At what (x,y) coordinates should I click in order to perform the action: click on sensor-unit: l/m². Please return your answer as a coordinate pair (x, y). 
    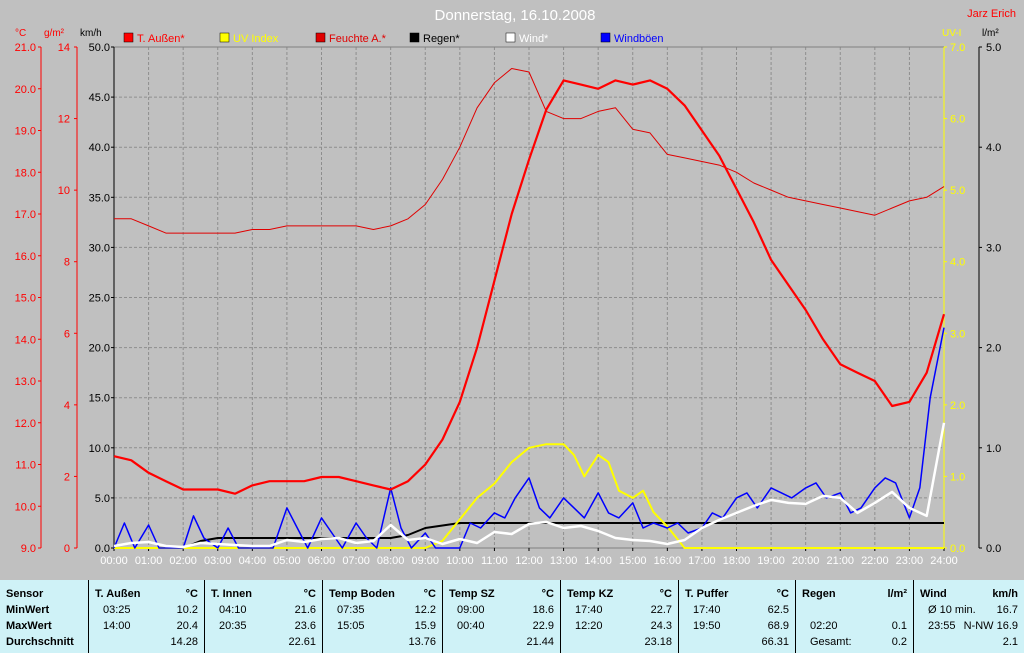
    Looking at the image, I should click on (897, 594).